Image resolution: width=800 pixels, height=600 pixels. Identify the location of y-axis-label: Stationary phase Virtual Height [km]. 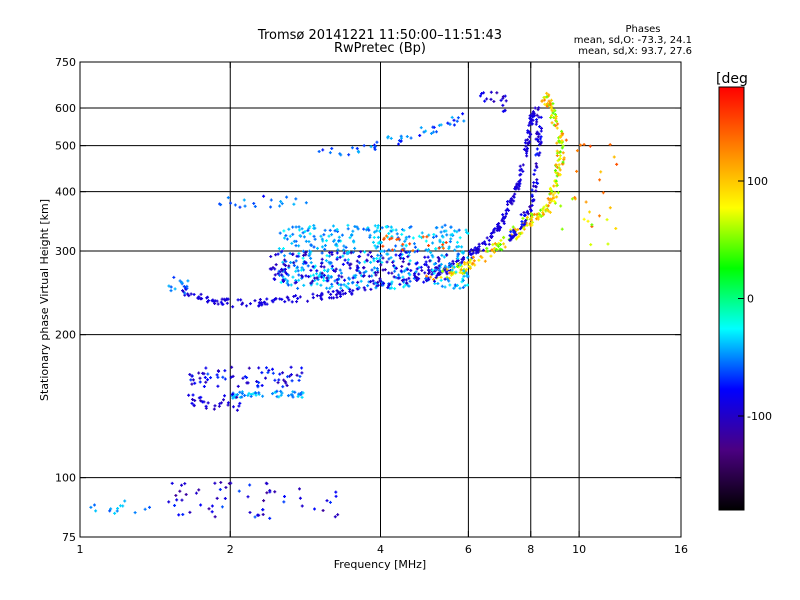
(44, 300).